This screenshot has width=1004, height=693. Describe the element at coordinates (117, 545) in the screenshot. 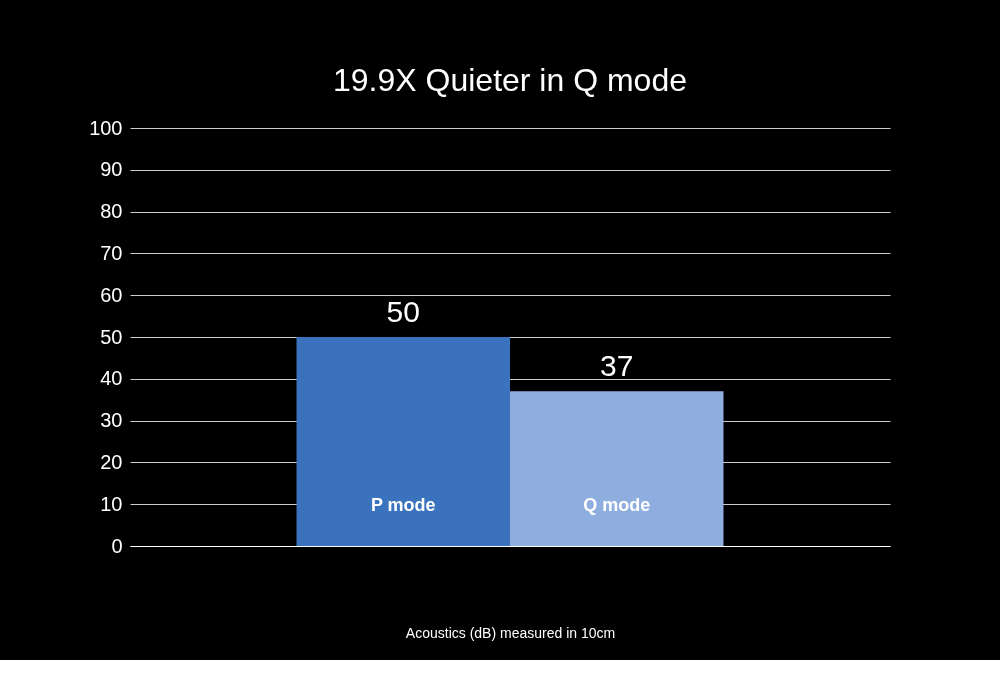

I see `y-tick-label: 0` at that location.